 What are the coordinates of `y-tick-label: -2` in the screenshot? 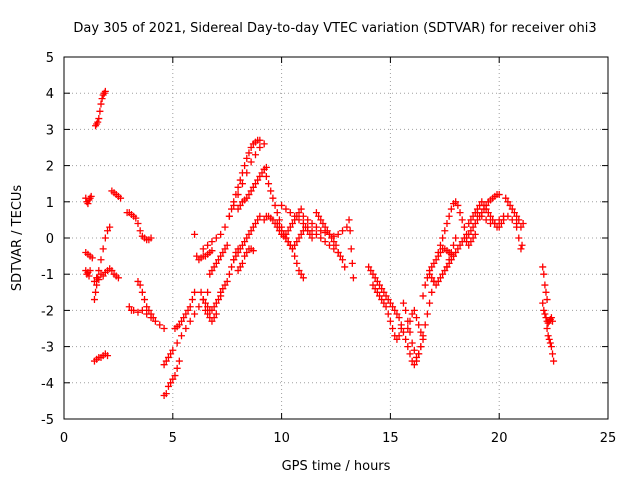 It's located at (47, 311).